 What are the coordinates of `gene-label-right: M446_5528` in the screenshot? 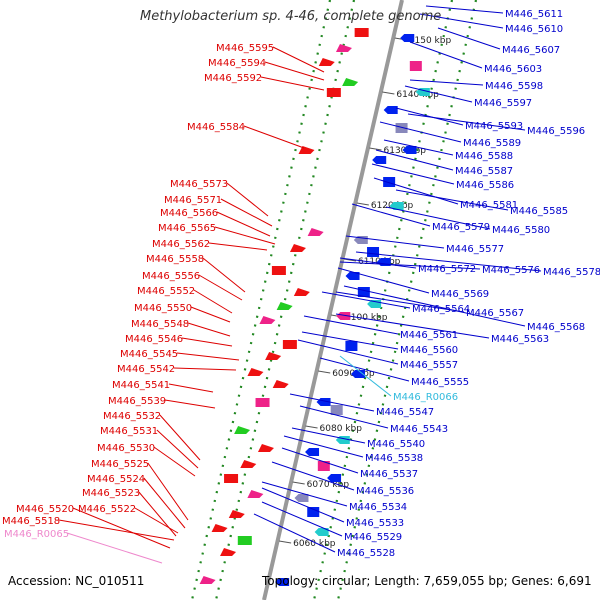 It's located at (366, 553).